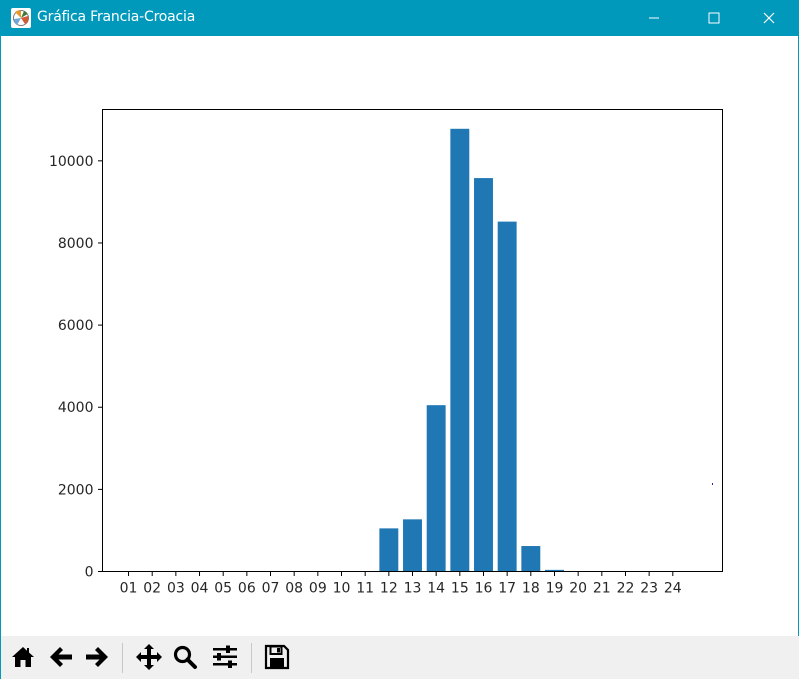 Image resolution: width=799 pixels, height=679 pixels. What do you see at coordinates (365, 589) in the screenshot?
I see `x-tick-label: 11` at bounding box center [365, 589].